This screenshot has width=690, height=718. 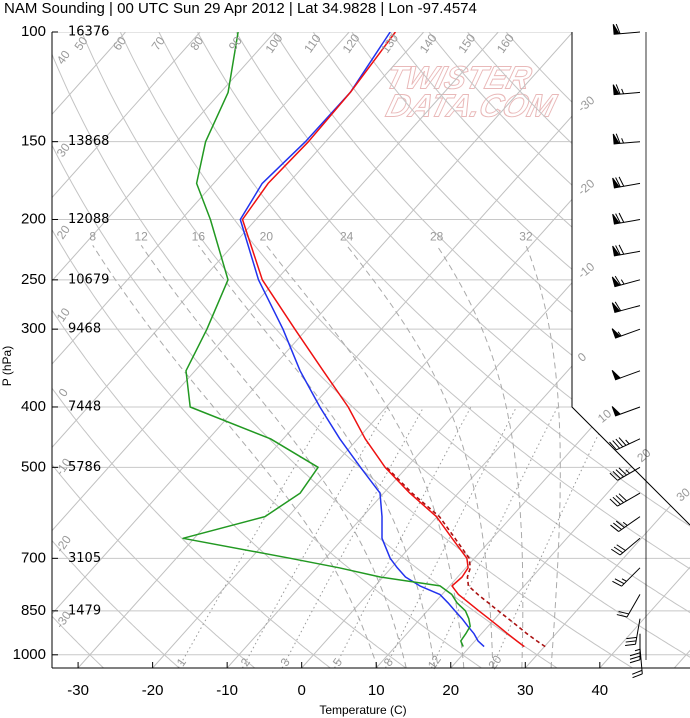 What do you see at coordinates (84, 329) in the screenshot?
I see `height-label: 9468` at bounding box center [84, 329].